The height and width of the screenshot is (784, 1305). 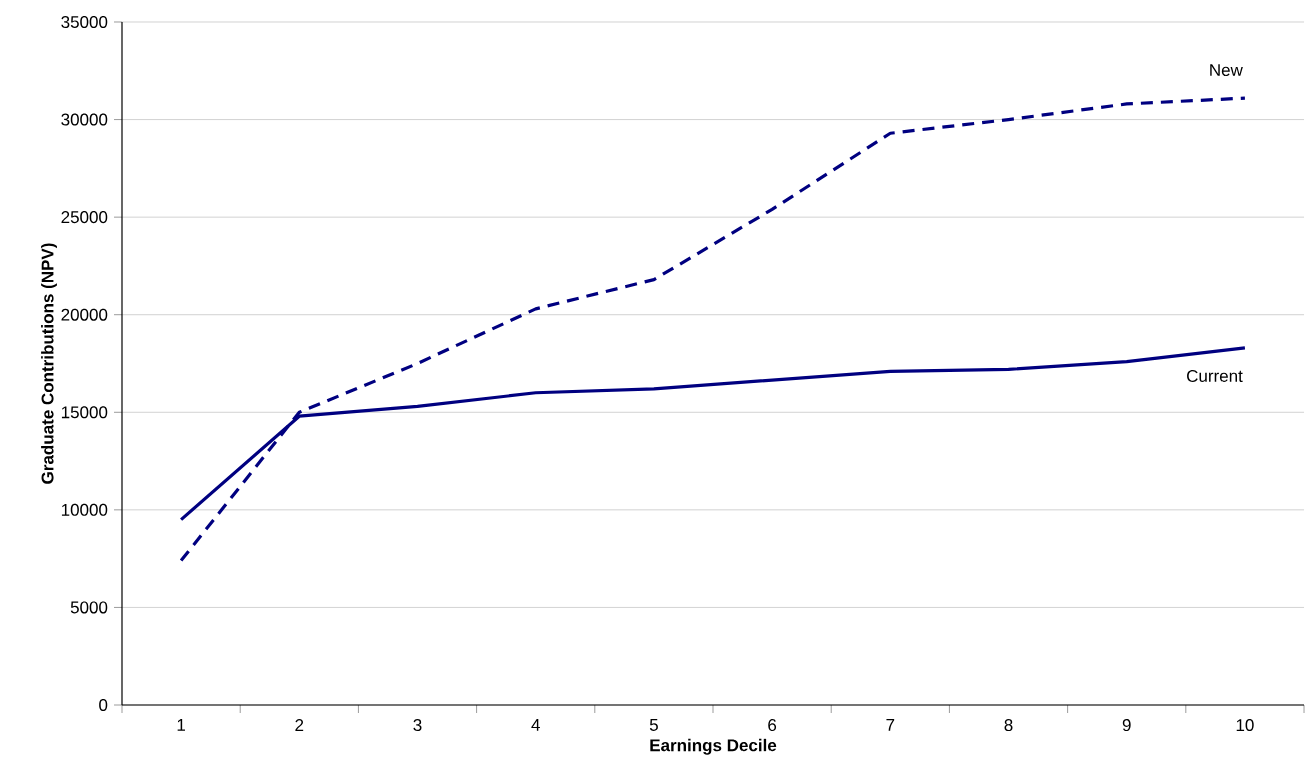 What do you see at coordinates (299, 725) in the screenshot?
I see `x-tick-label: 2` at bounding box center [299, 725].